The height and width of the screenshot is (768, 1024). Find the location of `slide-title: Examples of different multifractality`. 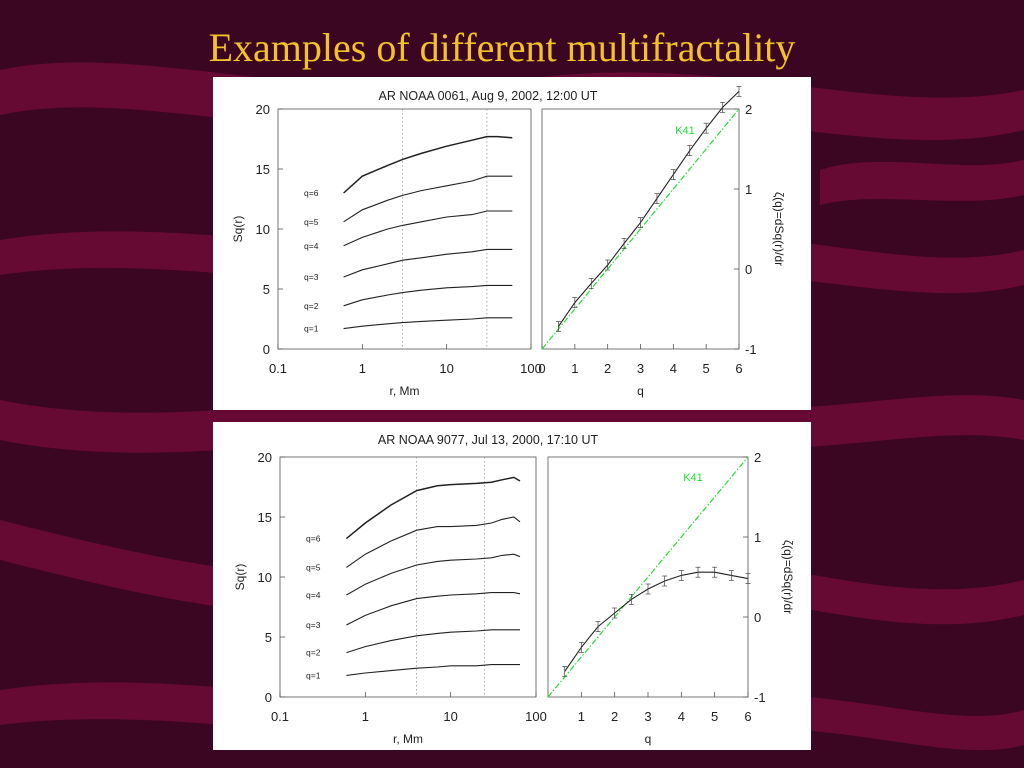

slide-title: Examples of different multifractality is located at coordinates (502, 47).